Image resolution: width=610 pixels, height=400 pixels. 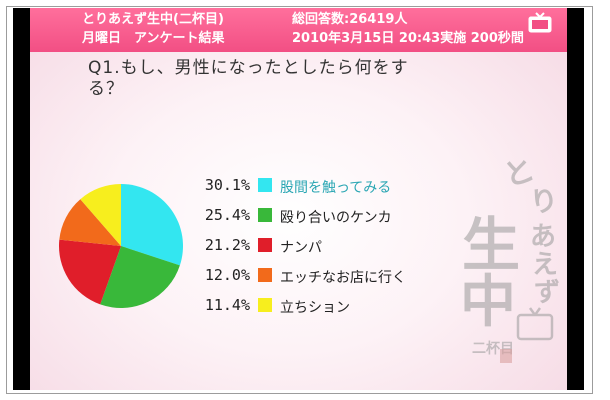 I want to click on svg-text: 中, so click(x=488, y=302).